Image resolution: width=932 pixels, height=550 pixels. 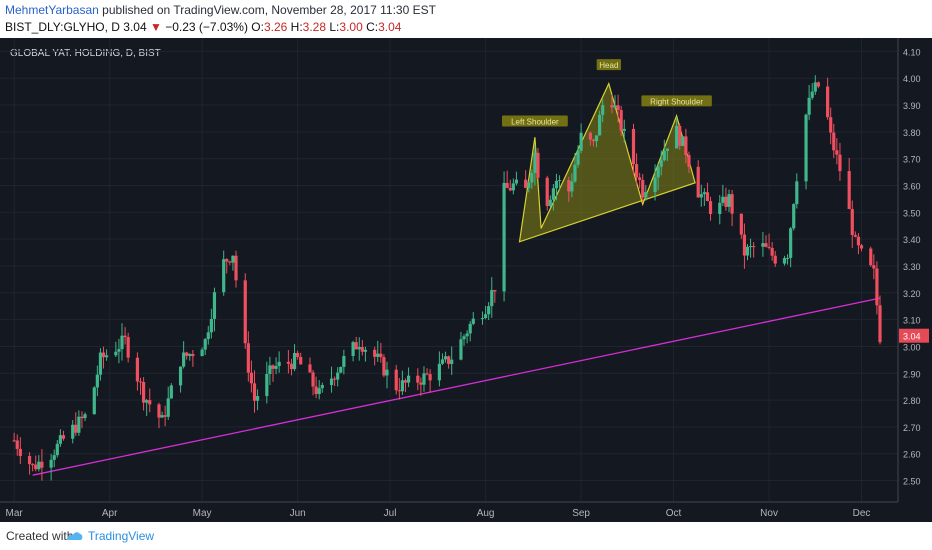 What do you see at coordinates (912, 79) in the screenshot?
I see `price-tick-label: 4.00` at bounding box center [912, 79].